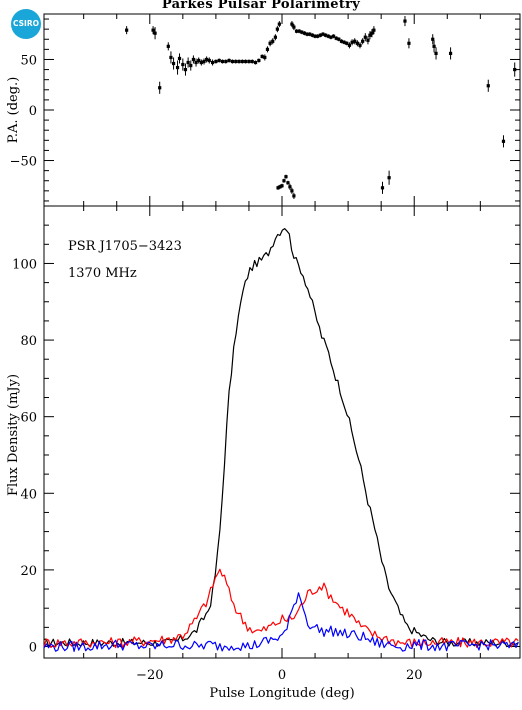 The width and height of the screenshot is (522, 710). Describe the element at coordinates (281, 608) in the screenshot. I see `linear_polarization-line` at that location.